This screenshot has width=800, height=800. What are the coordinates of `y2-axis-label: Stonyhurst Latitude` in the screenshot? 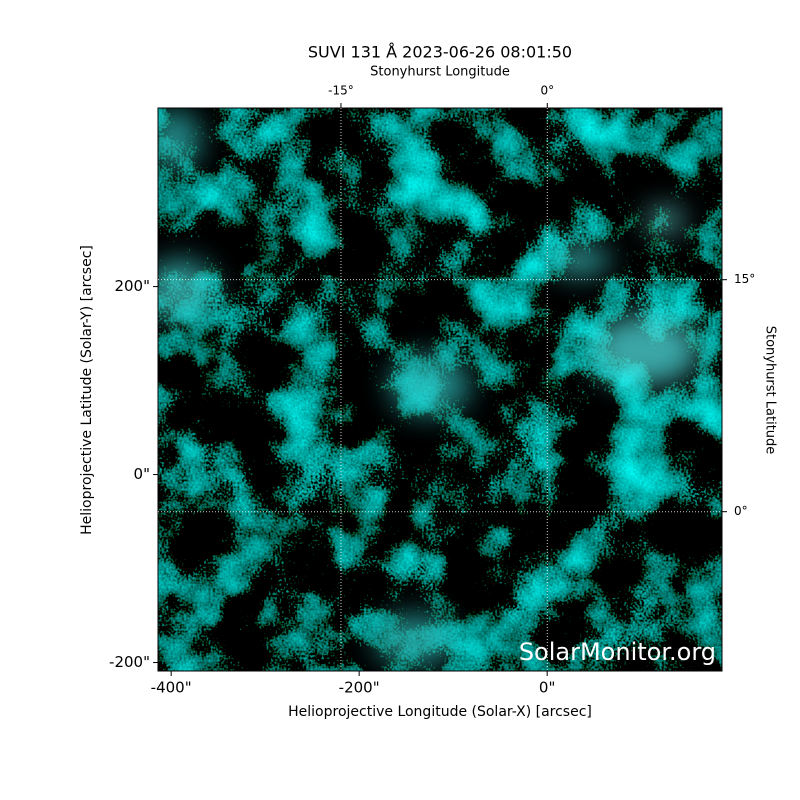 It's located at (770, 390).